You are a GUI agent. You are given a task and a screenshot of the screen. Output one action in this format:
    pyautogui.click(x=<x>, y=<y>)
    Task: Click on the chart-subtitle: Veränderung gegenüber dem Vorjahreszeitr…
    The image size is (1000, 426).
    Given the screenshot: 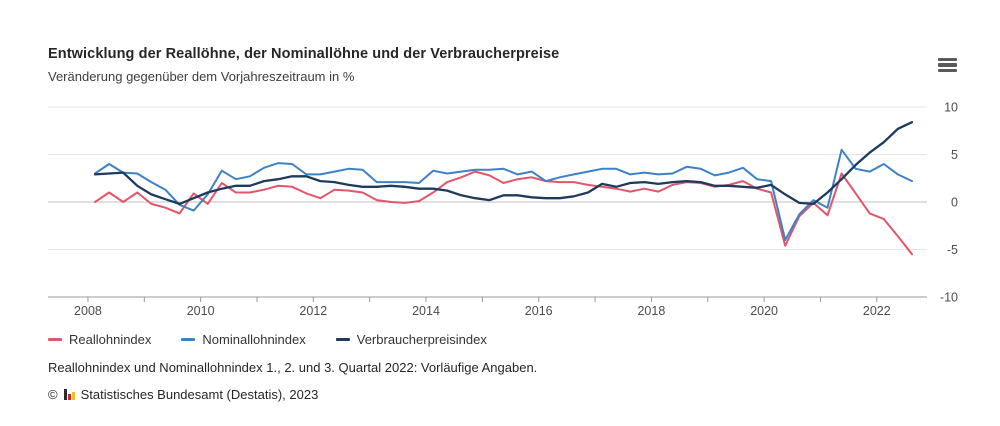 What is the action you would take?
    pyautogui.click(x=201, y=76)
    